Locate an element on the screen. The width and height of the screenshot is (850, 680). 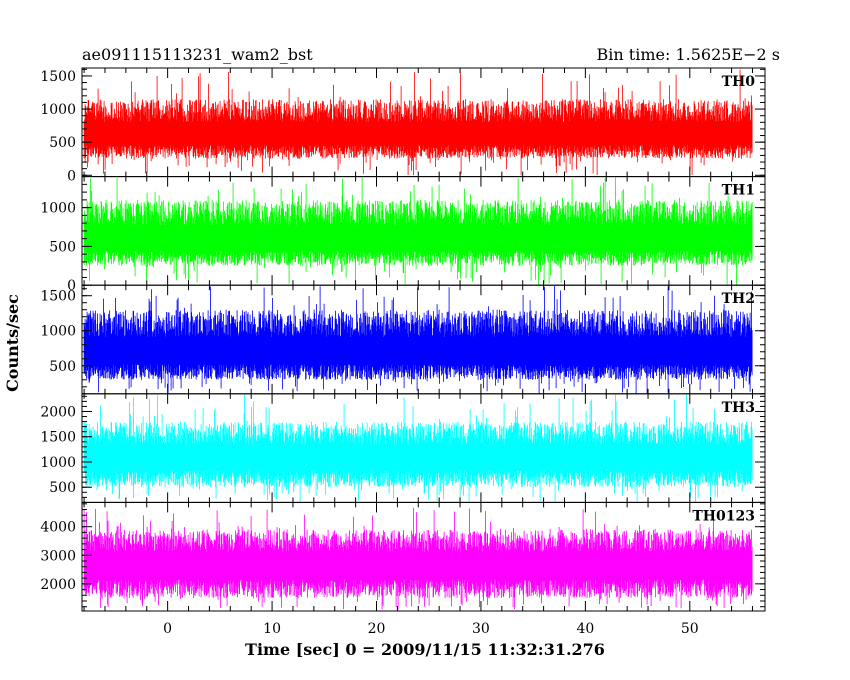
panel-label: TH0 is located at coordinates (739, 82).